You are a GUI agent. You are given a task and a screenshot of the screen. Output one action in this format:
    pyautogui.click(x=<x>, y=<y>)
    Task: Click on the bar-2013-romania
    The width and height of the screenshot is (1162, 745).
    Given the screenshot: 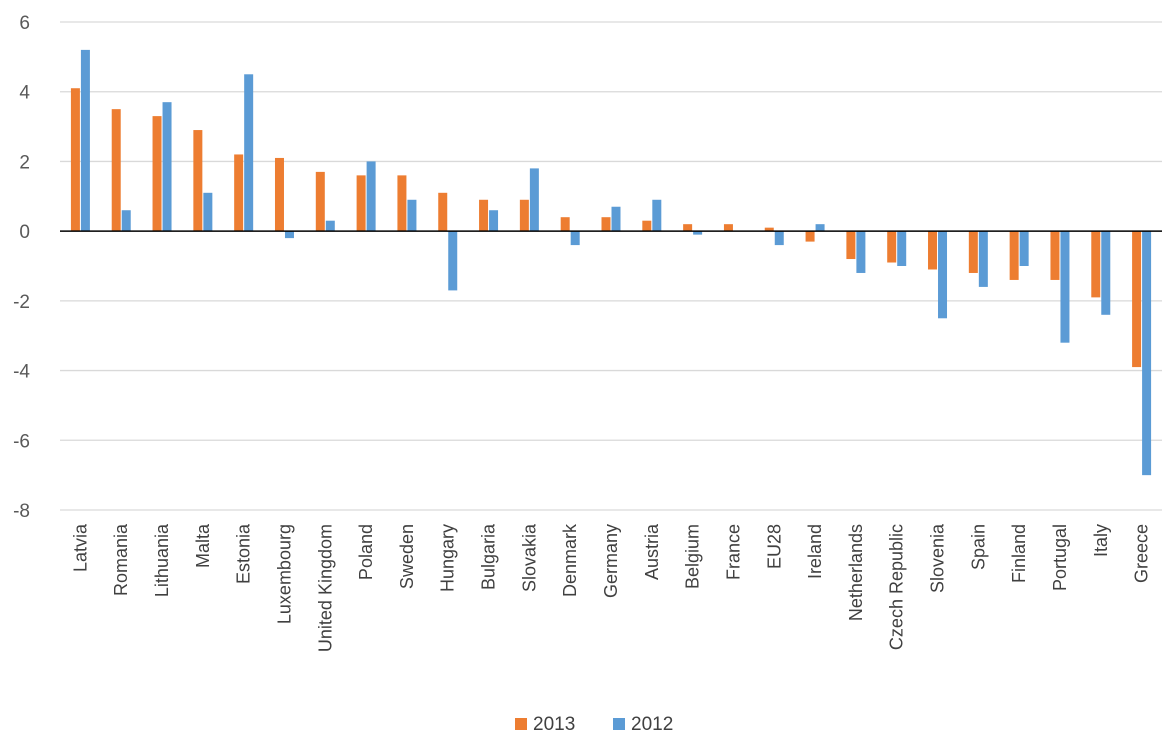 What is the action you would take?
    pyautogui.click(x=116, y=170)
    